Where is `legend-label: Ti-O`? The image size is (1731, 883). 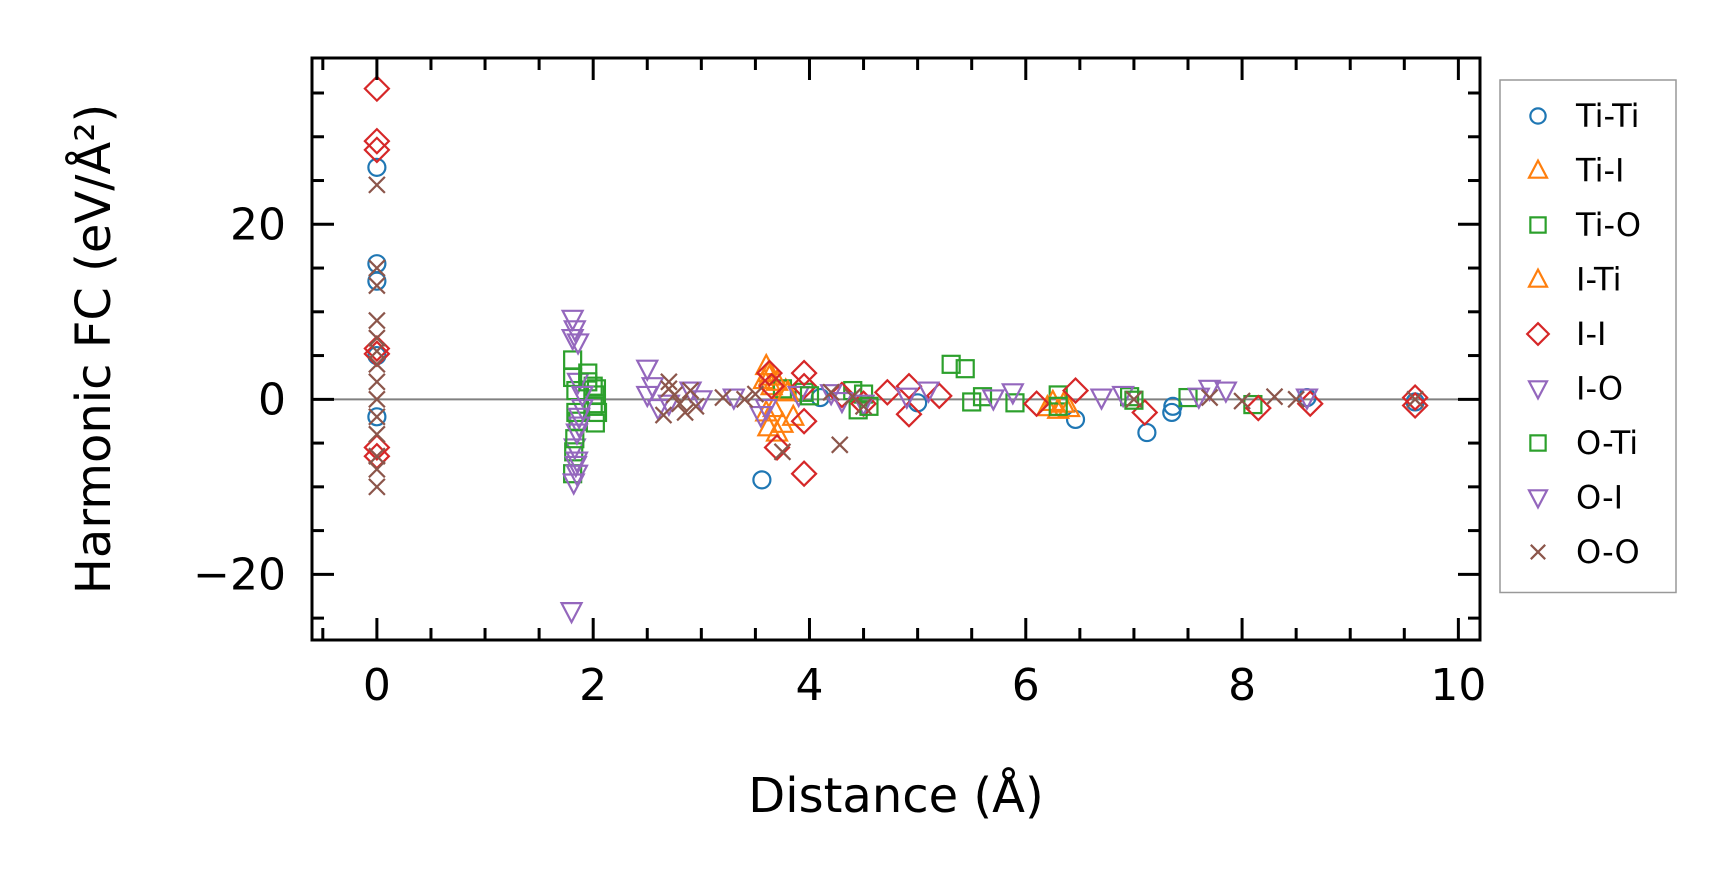
legend-label: Ti-O is located at coordinates (1608, 225).